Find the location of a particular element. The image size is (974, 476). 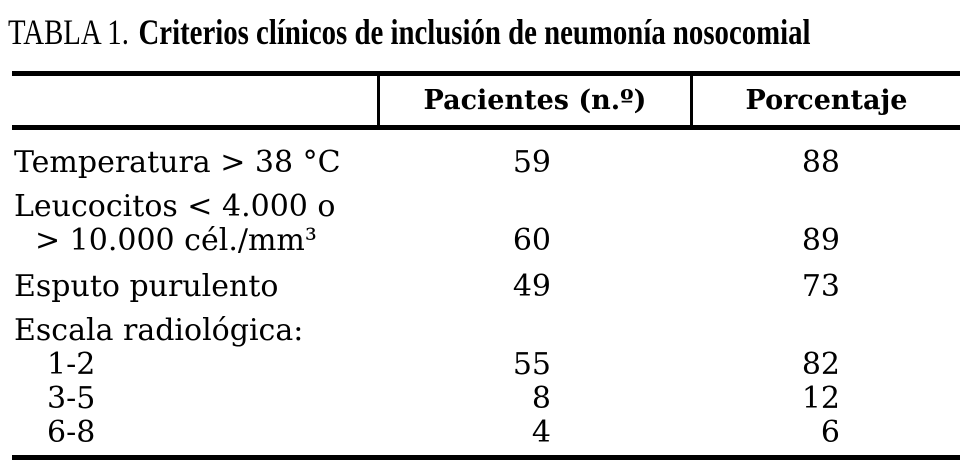

row-label: 6-8 is located at coordinates (71, 432).